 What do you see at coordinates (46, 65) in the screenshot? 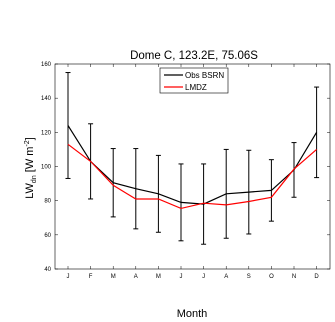
I see `y-tick-label: 160` at bounding box center [46, 65].